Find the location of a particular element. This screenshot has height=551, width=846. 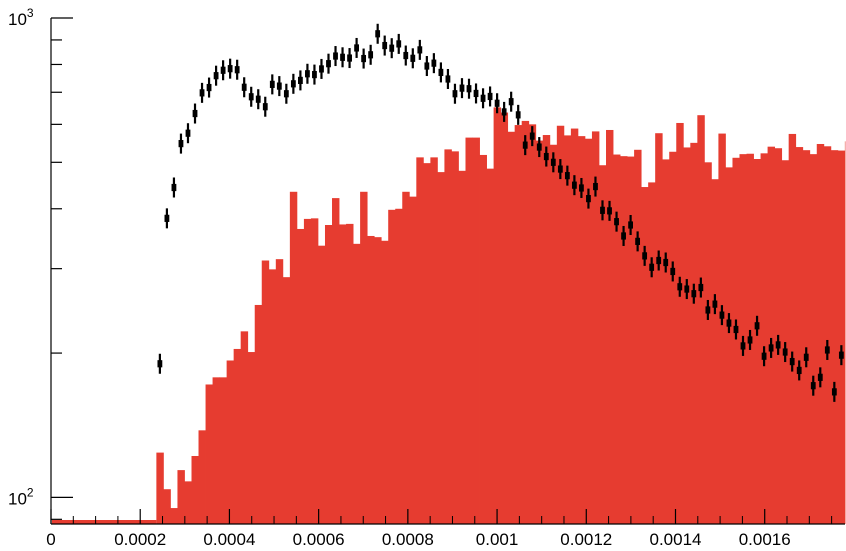

x-tick-label: 0.0006 is located at coordinates (319, 539).